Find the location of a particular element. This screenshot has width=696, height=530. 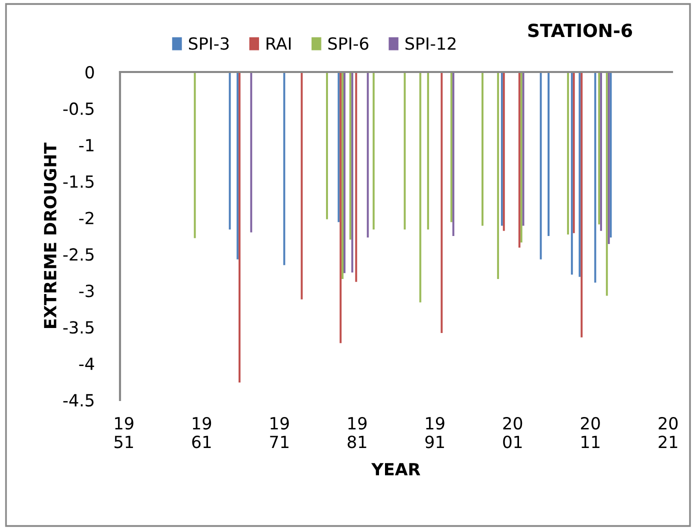

chart-title: STATION-6 is located at coordinates (580, 31).